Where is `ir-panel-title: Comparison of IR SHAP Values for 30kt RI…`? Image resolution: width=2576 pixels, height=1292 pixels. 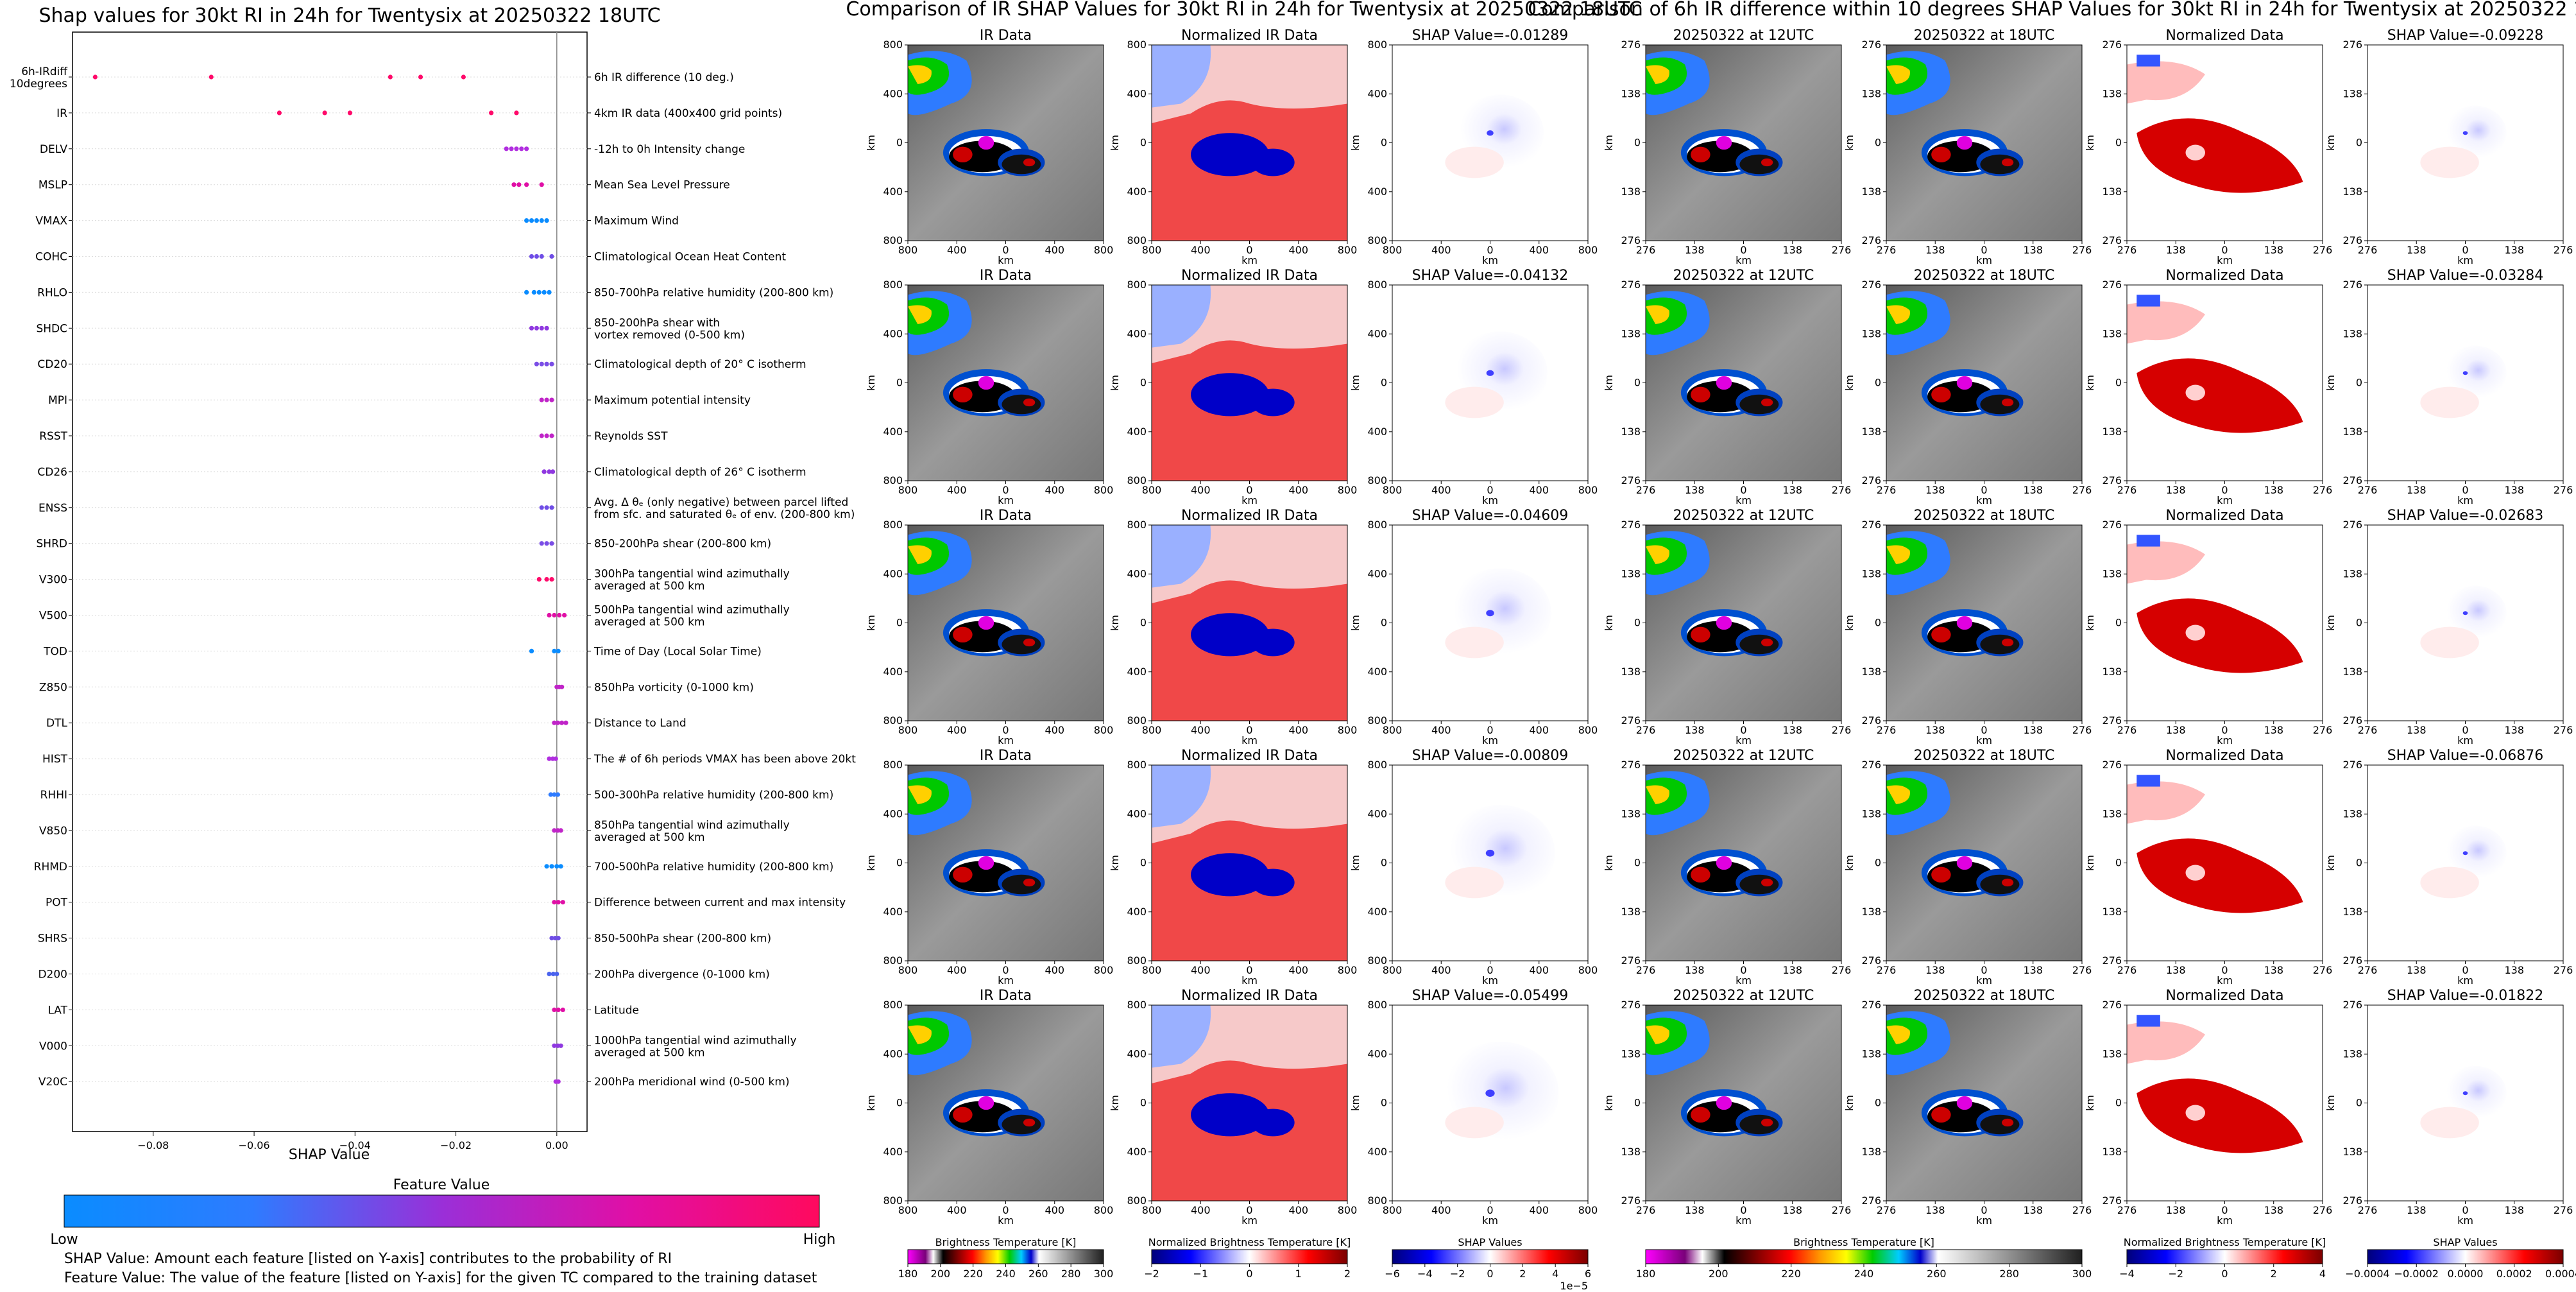 ir-panel-title: Comparison of IR SHAP Values for 30kt RI… is located at coordinates (1244, 10).